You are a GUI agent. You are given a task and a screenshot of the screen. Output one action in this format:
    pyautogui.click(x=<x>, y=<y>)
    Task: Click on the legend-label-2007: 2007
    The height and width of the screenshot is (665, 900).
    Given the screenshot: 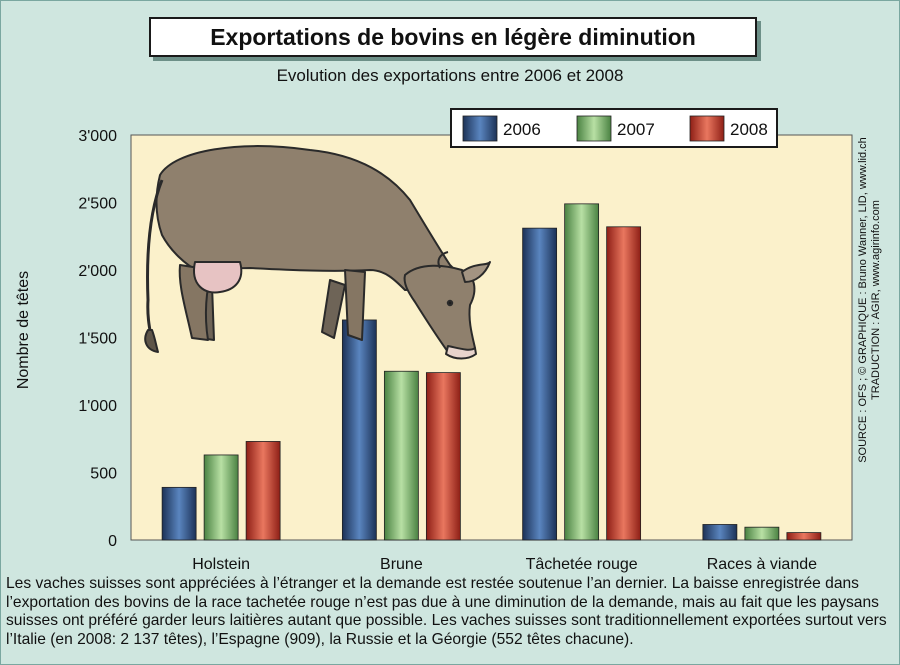 What is the action you would take?
    pyautogui.click(x=636, y=129)
    